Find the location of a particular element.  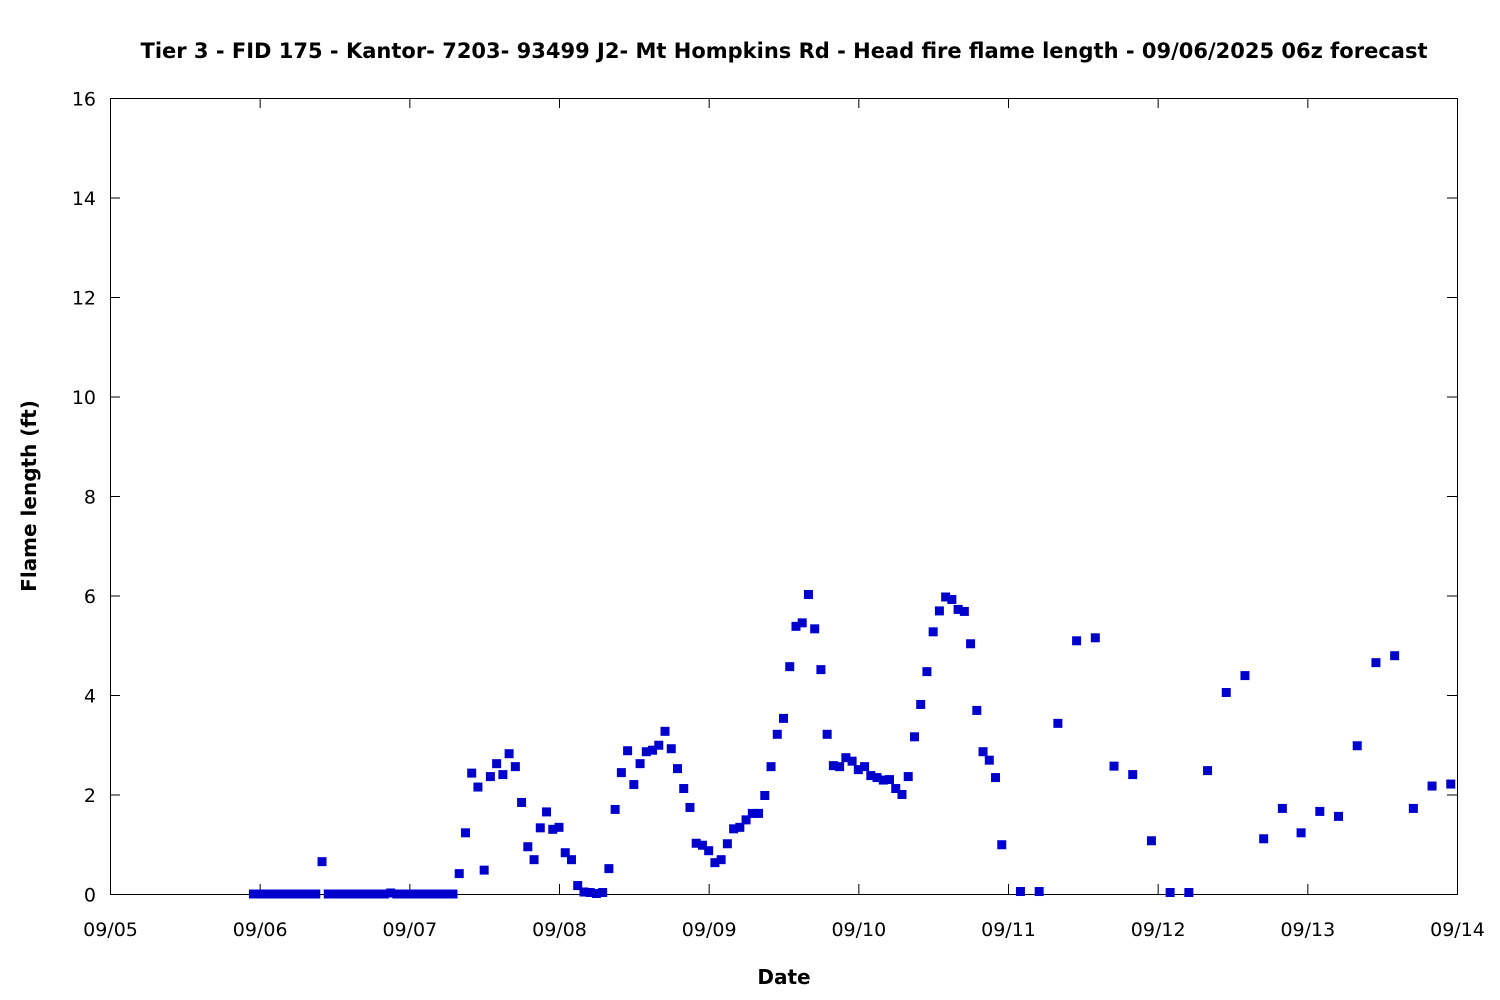

y-tick-label: 0 is located at coordinates (90, 896).